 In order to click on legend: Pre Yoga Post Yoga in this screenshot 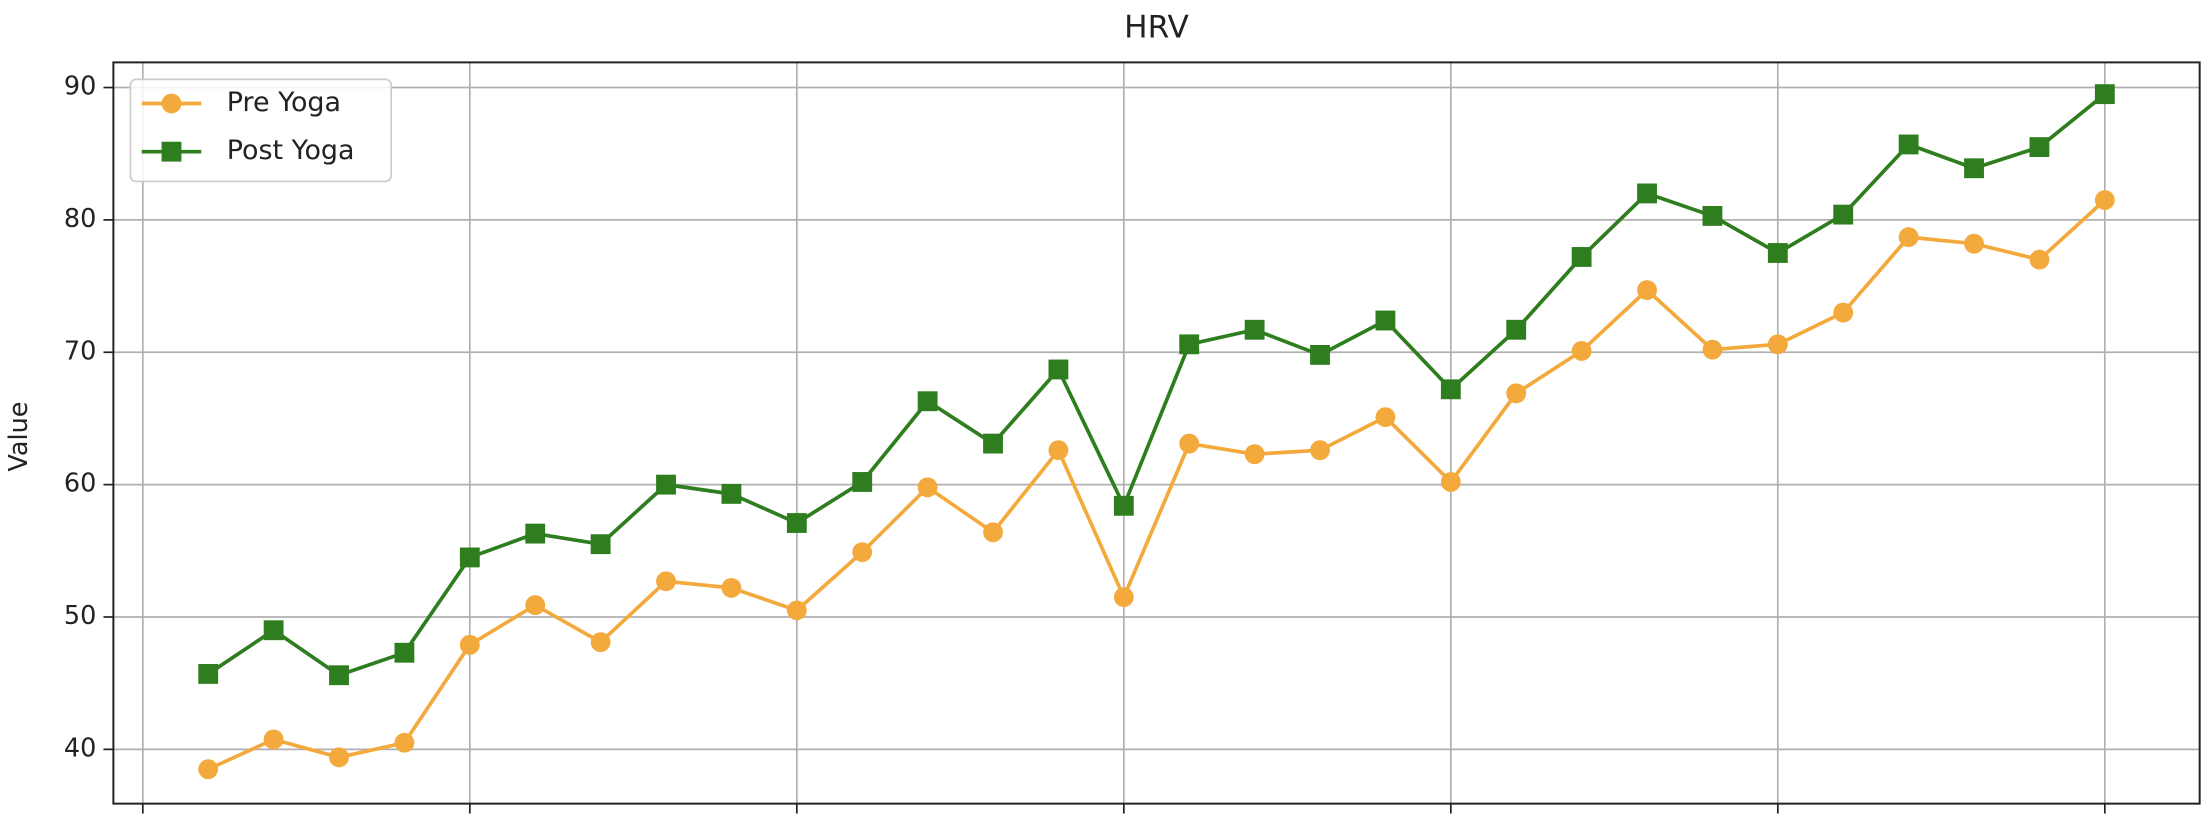, I will do `click(261, 130)`.